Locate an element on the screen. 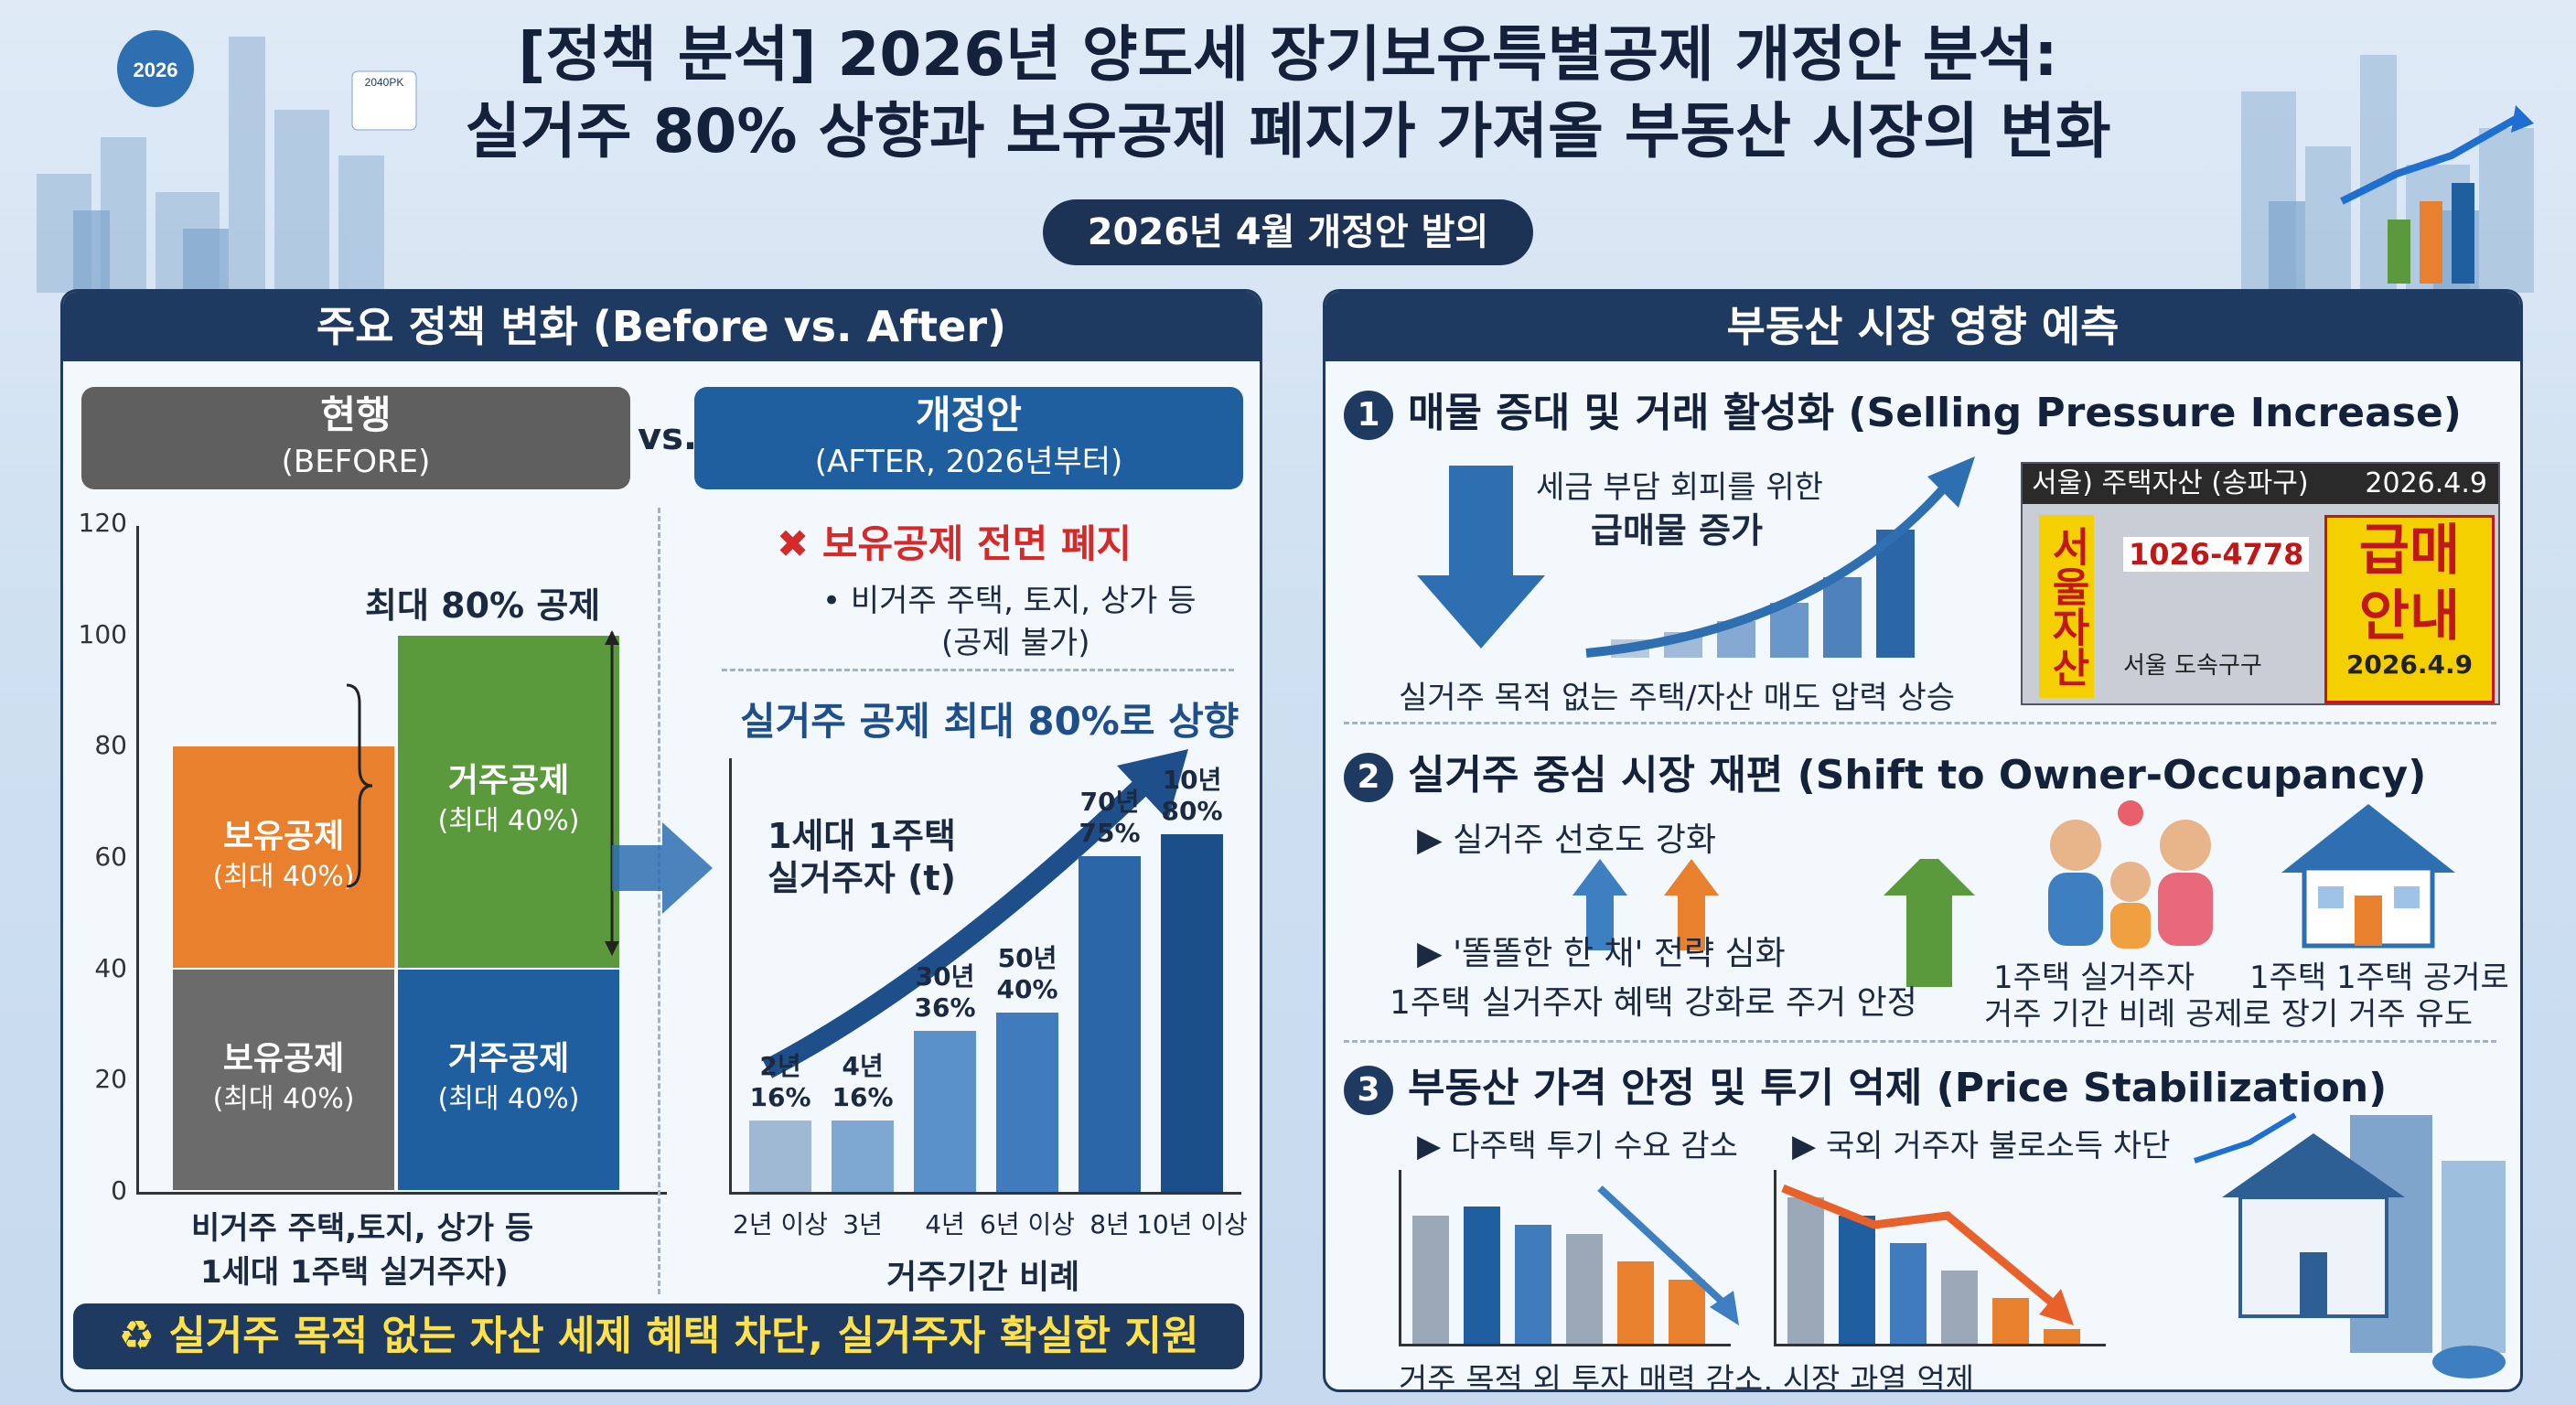 This screenshot has width=2576, height=1405. after-label: 개정안 is located at coordinates (969, 414).